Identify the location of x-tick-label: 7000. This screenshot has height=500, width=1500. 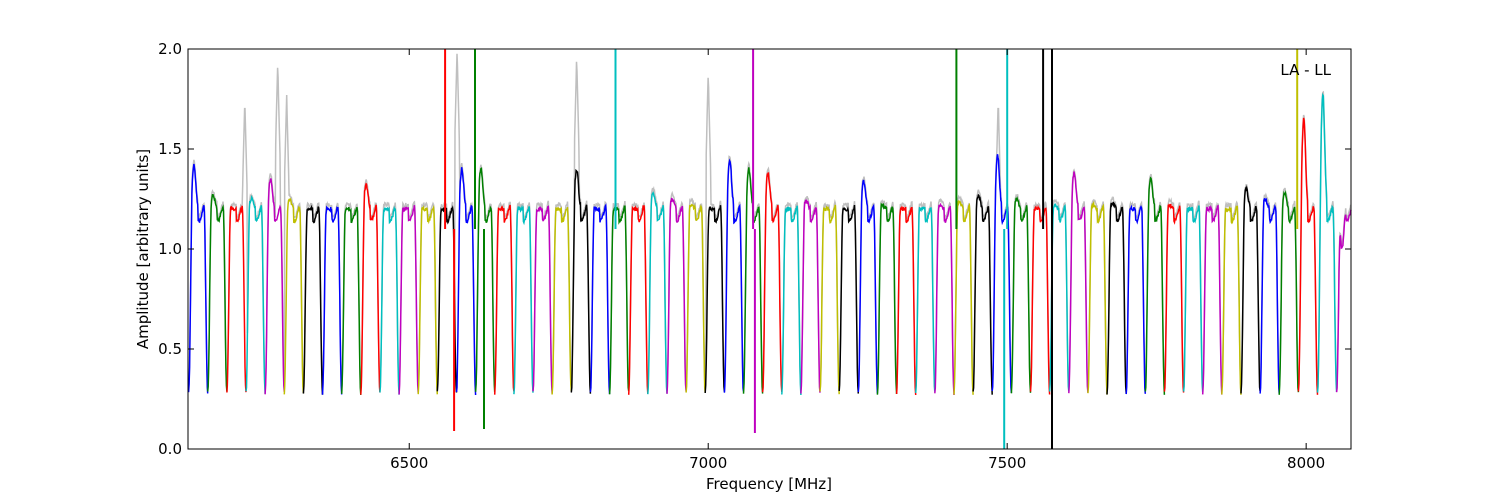
(708, 463).